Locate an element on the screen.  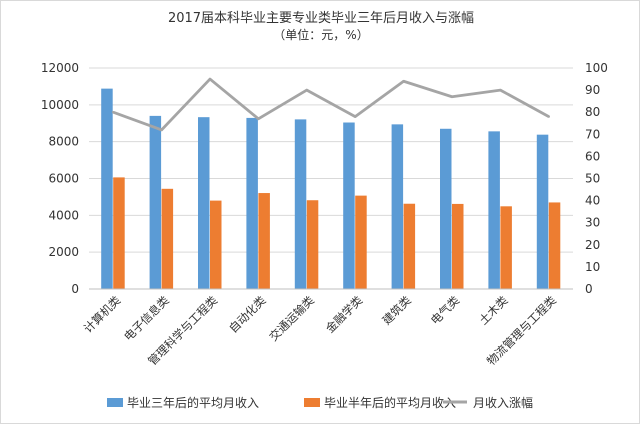
legend-three-year-income-swatch is located at coordinates (115, 402).